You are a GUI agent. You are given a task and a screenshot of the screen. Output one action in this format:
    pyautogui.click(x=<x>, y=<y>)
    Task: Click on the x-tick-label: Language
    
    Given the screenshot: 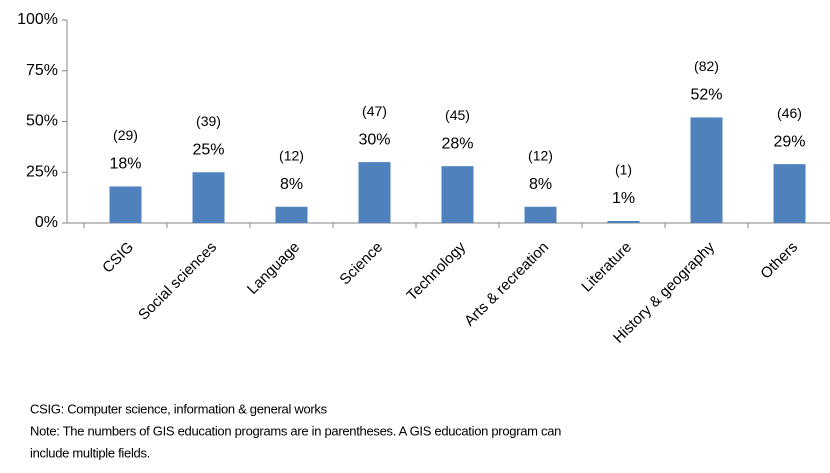 What is the action you would take?
    pyautogui.click(x=273, y=268)
    